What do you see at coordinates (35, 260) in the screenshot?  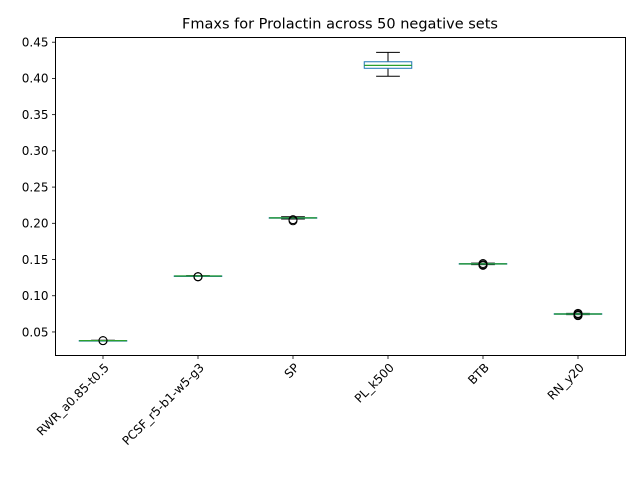 I see `ytick-label: 0.15` at bounding box center [35, 260].